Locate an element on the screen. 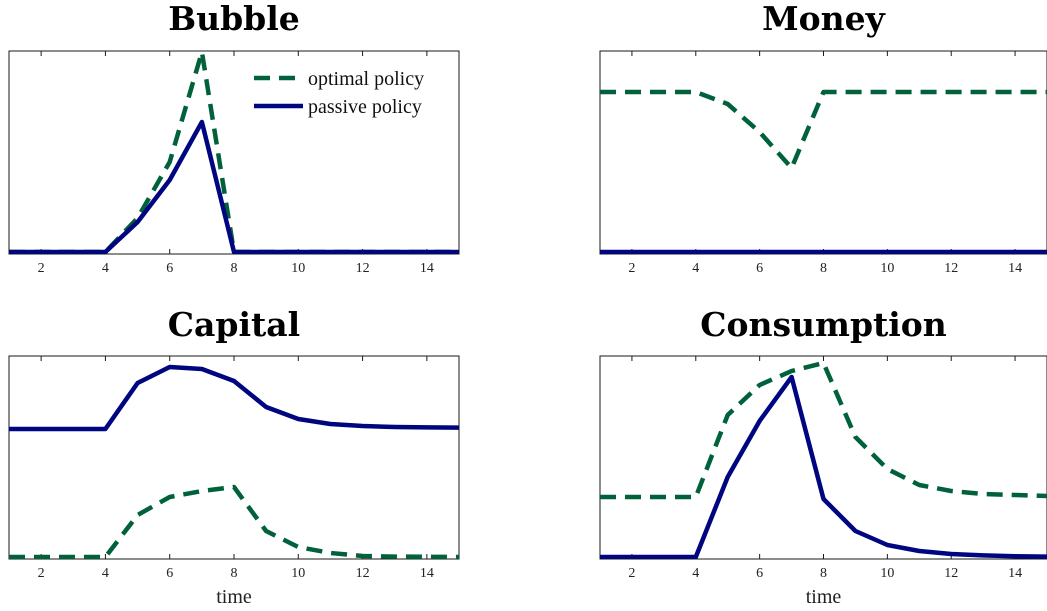 The height and width of the screenshot is (611, 1047). panel-title: Consumption is located at coordinates (823, 324).